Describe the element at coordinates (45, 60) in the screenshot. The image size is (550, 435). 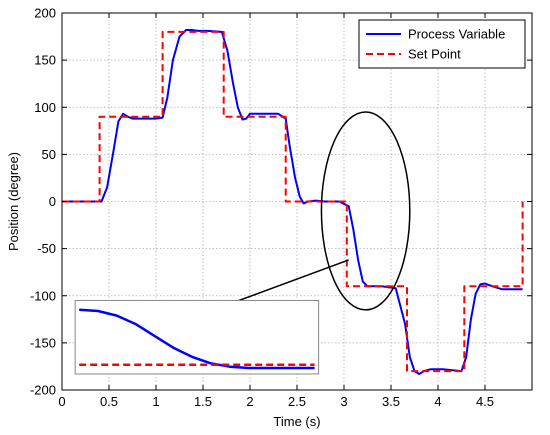
I see `y-tick-label: 150` at that location.